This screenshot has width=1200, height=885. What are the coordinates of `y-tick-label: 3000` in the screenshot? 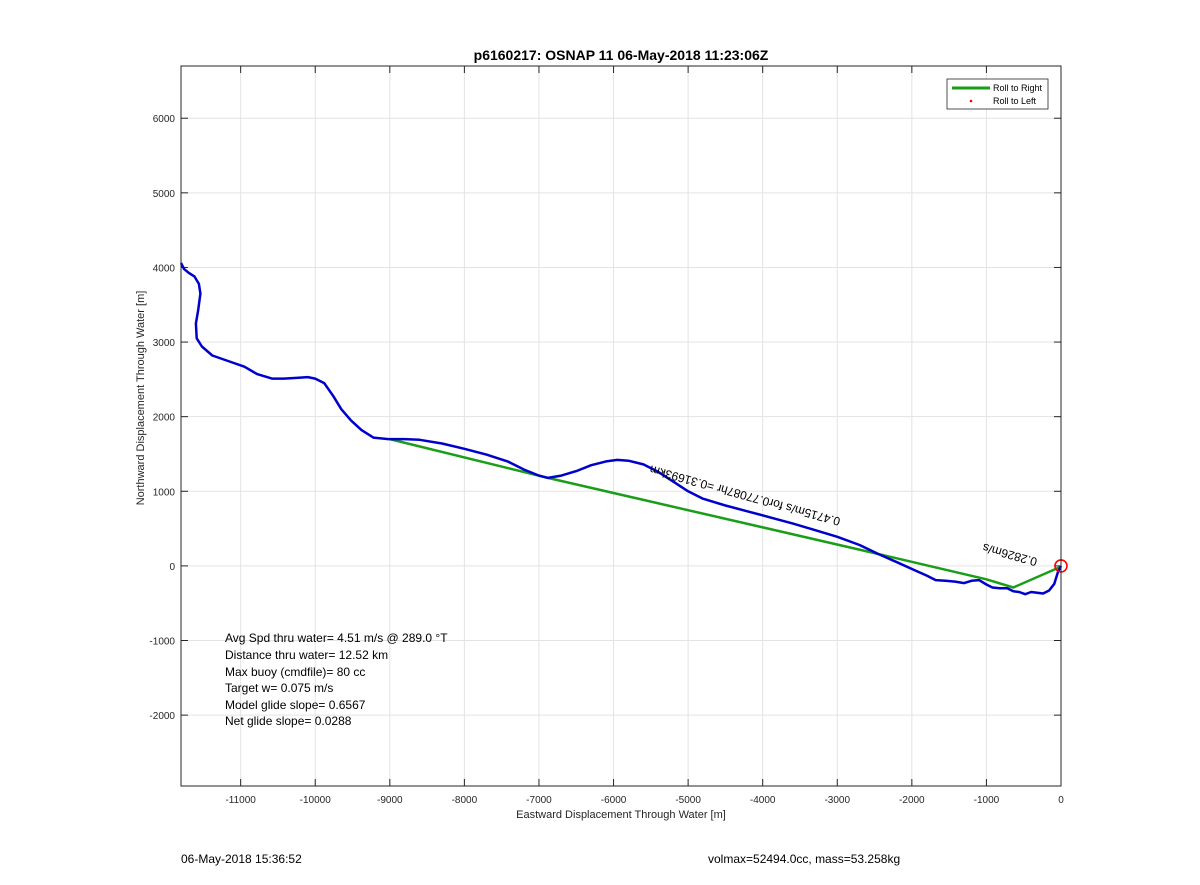 It's located at (164, 343).